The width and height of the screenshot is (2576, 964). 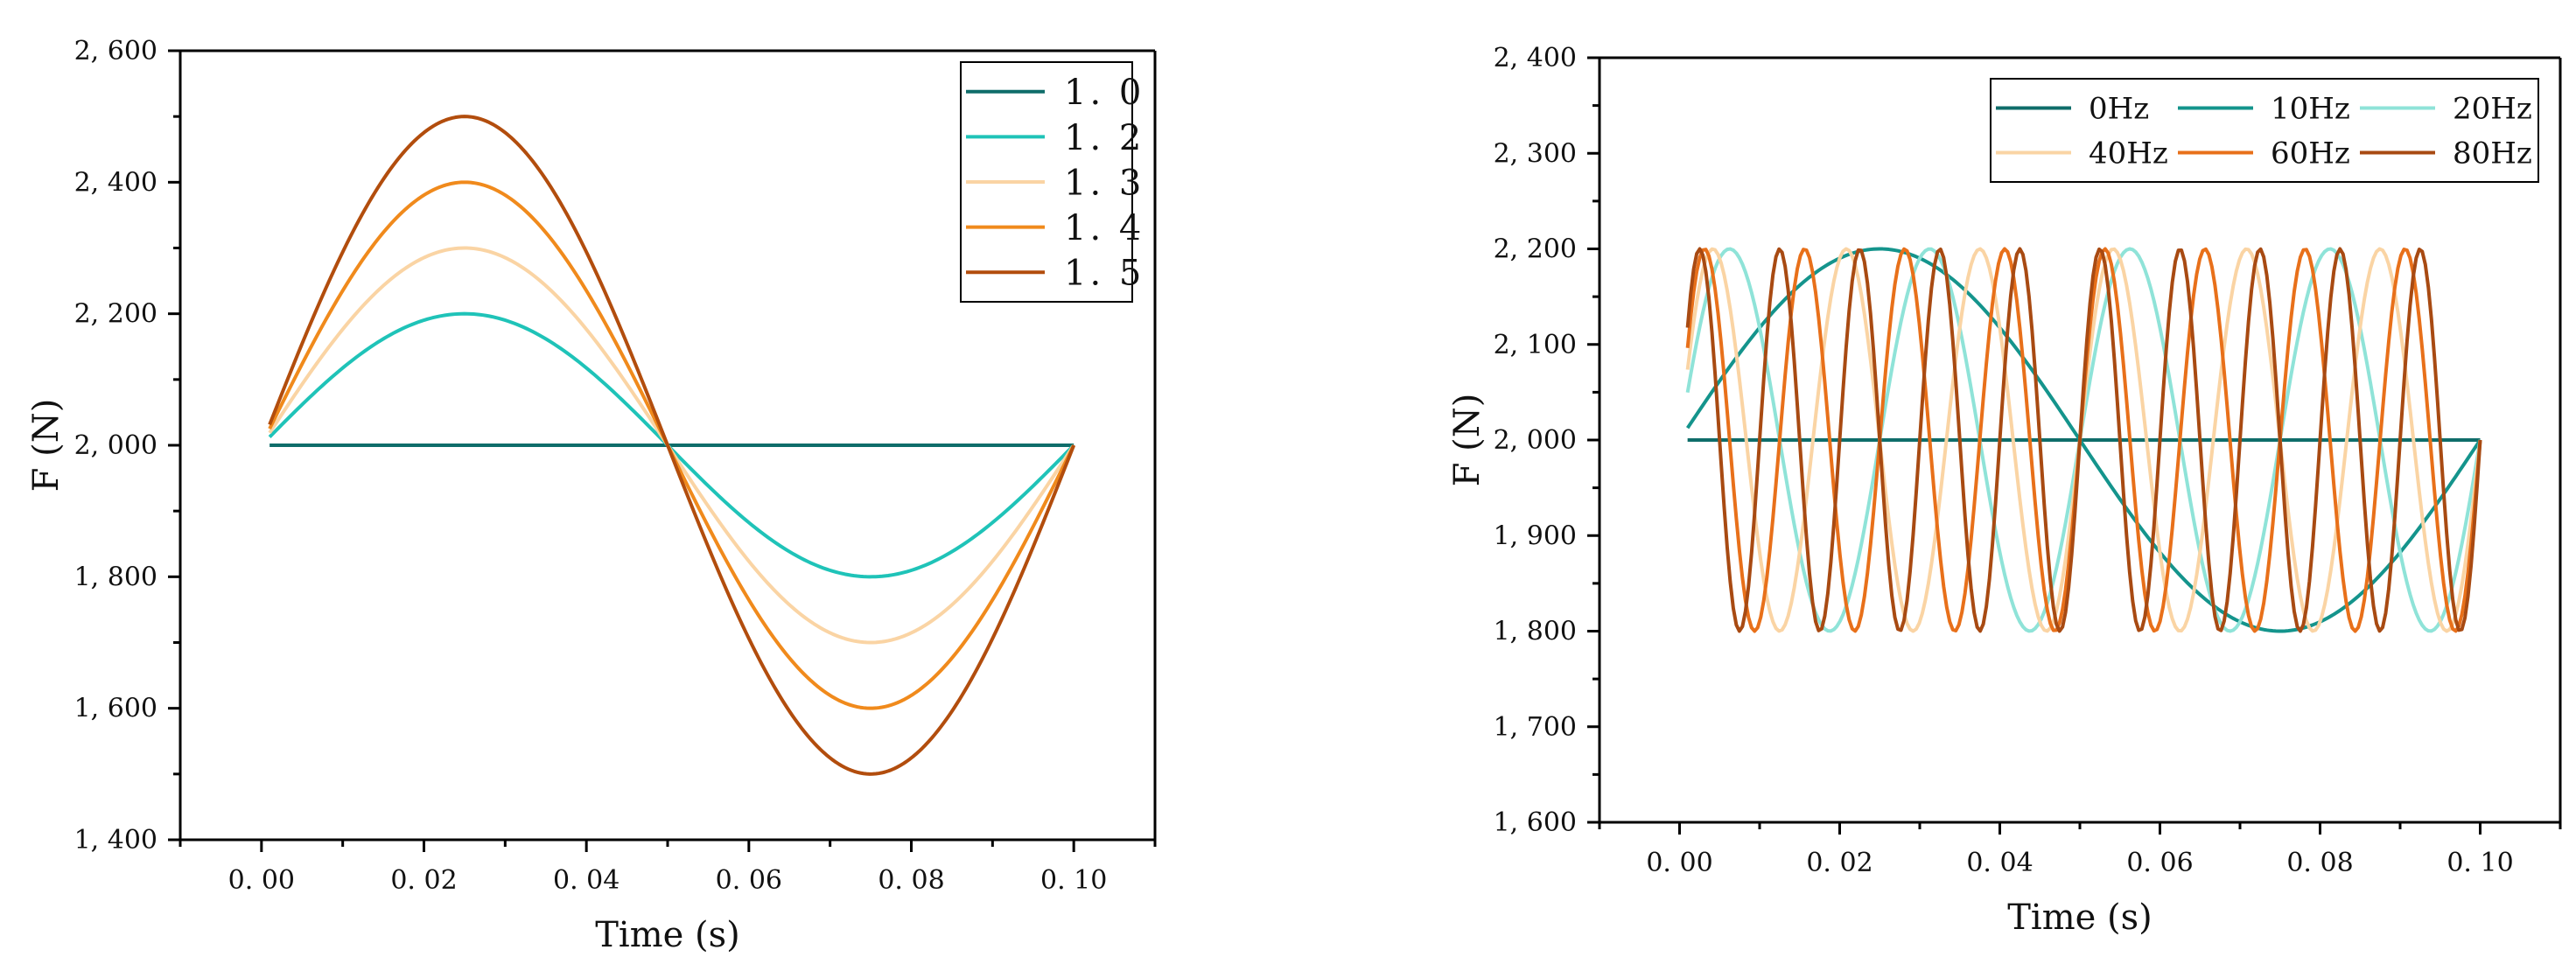 I want to click on series-group, so click(x=2083, y=440).